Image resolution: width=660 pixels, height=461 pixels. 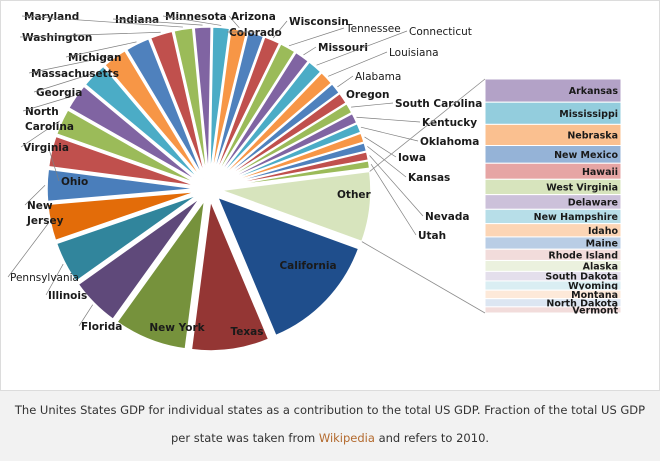 I want to click on leader-illinois, so click(x=54, y=279).